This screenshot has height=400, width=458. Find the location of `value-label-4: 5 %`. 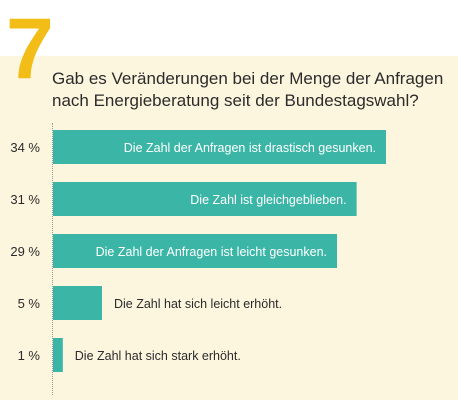

value-label-4: 5 % is located at coordinates (29, 303).